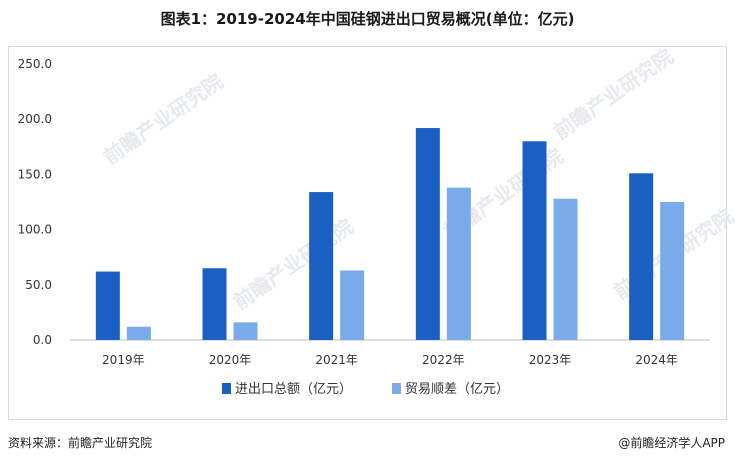  What do you see at coordinates (365, 389) in the screenshot?
I see `legend: 进出口总额（亿元） 贸易顺差（亿元）` at bounding box center [365, 389].